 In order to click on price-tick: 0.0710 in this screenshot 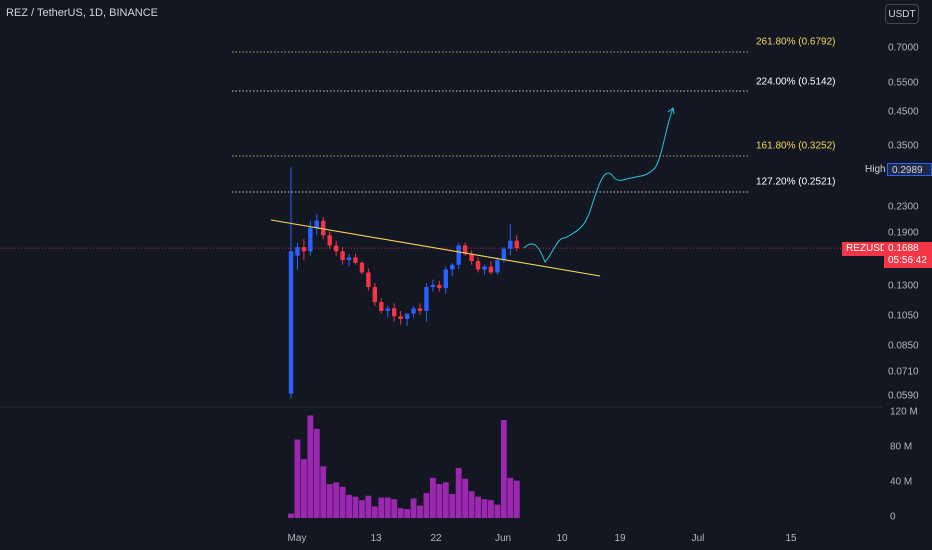, I will do `click(903, 372)`.